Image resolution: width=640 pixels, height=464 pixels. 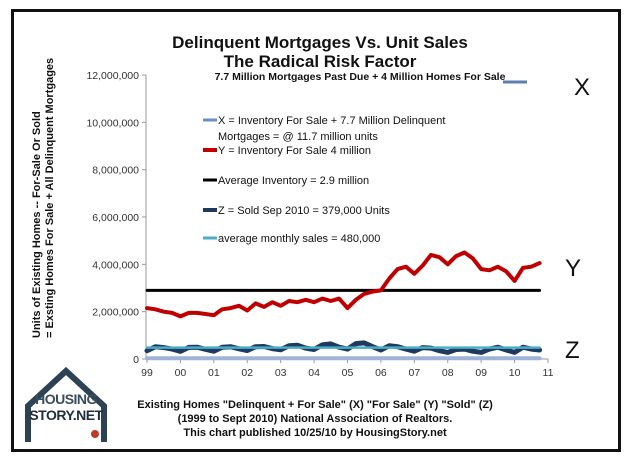 I want to click on y-tick-label: 0, so click(x=136, y=360).